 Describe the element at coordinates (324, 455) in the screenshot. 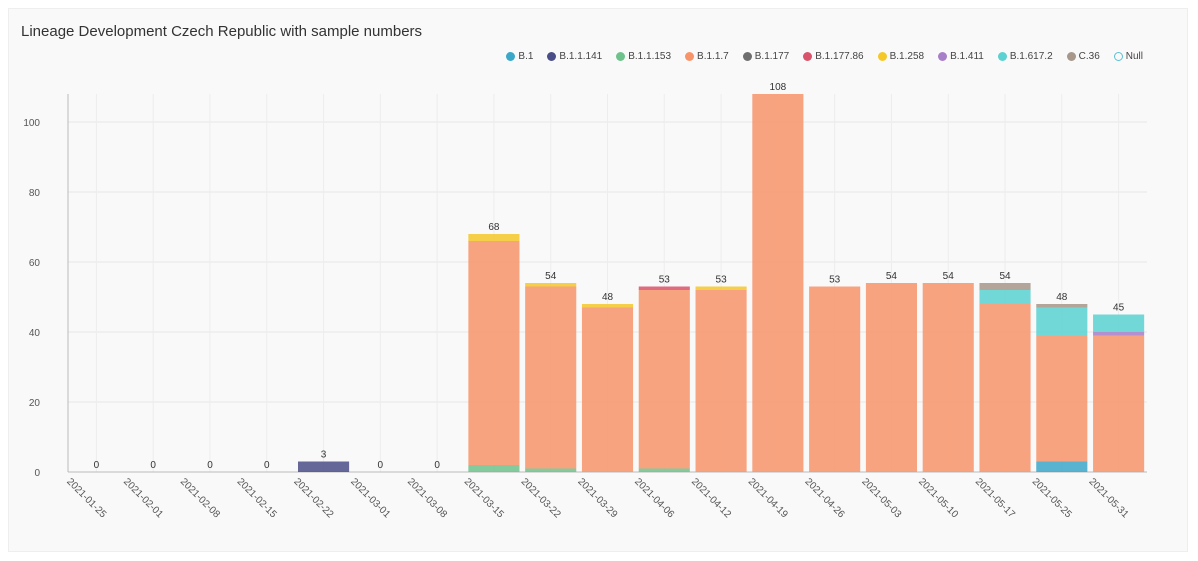

I see `bar-total-label: 3` at that location.